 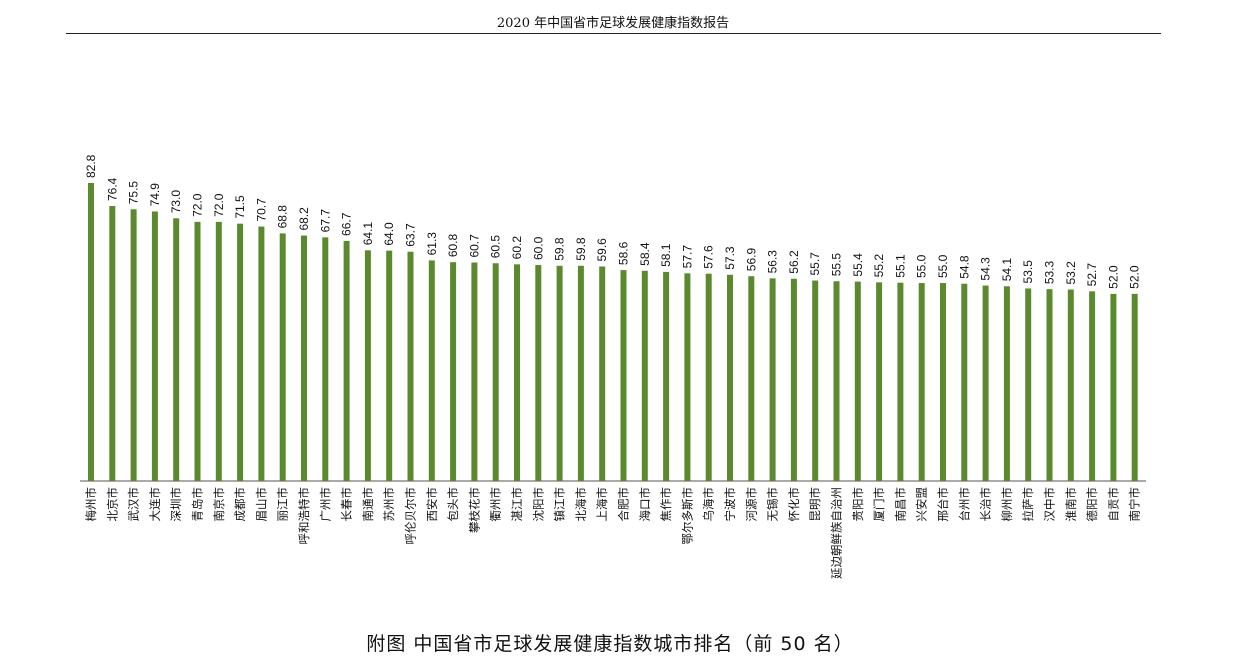 What do you see at coordinates (879, 381) in the screenshot?
I see `bar-厦门市` at bounding box center [879, 381].